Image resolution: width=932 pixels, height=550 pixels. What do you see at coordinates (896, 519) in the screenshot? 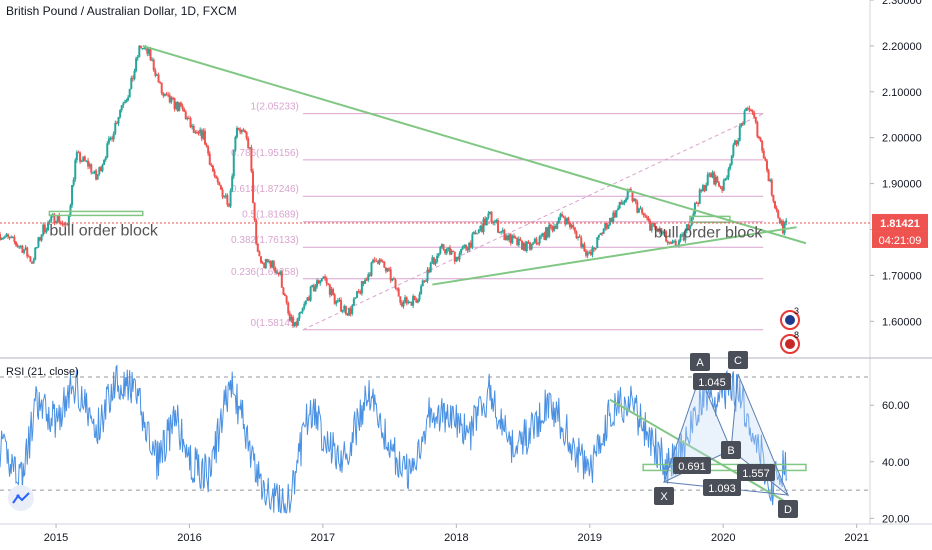
I see `rsi-tick-label: 20.00` at bounding box center [896, 519].